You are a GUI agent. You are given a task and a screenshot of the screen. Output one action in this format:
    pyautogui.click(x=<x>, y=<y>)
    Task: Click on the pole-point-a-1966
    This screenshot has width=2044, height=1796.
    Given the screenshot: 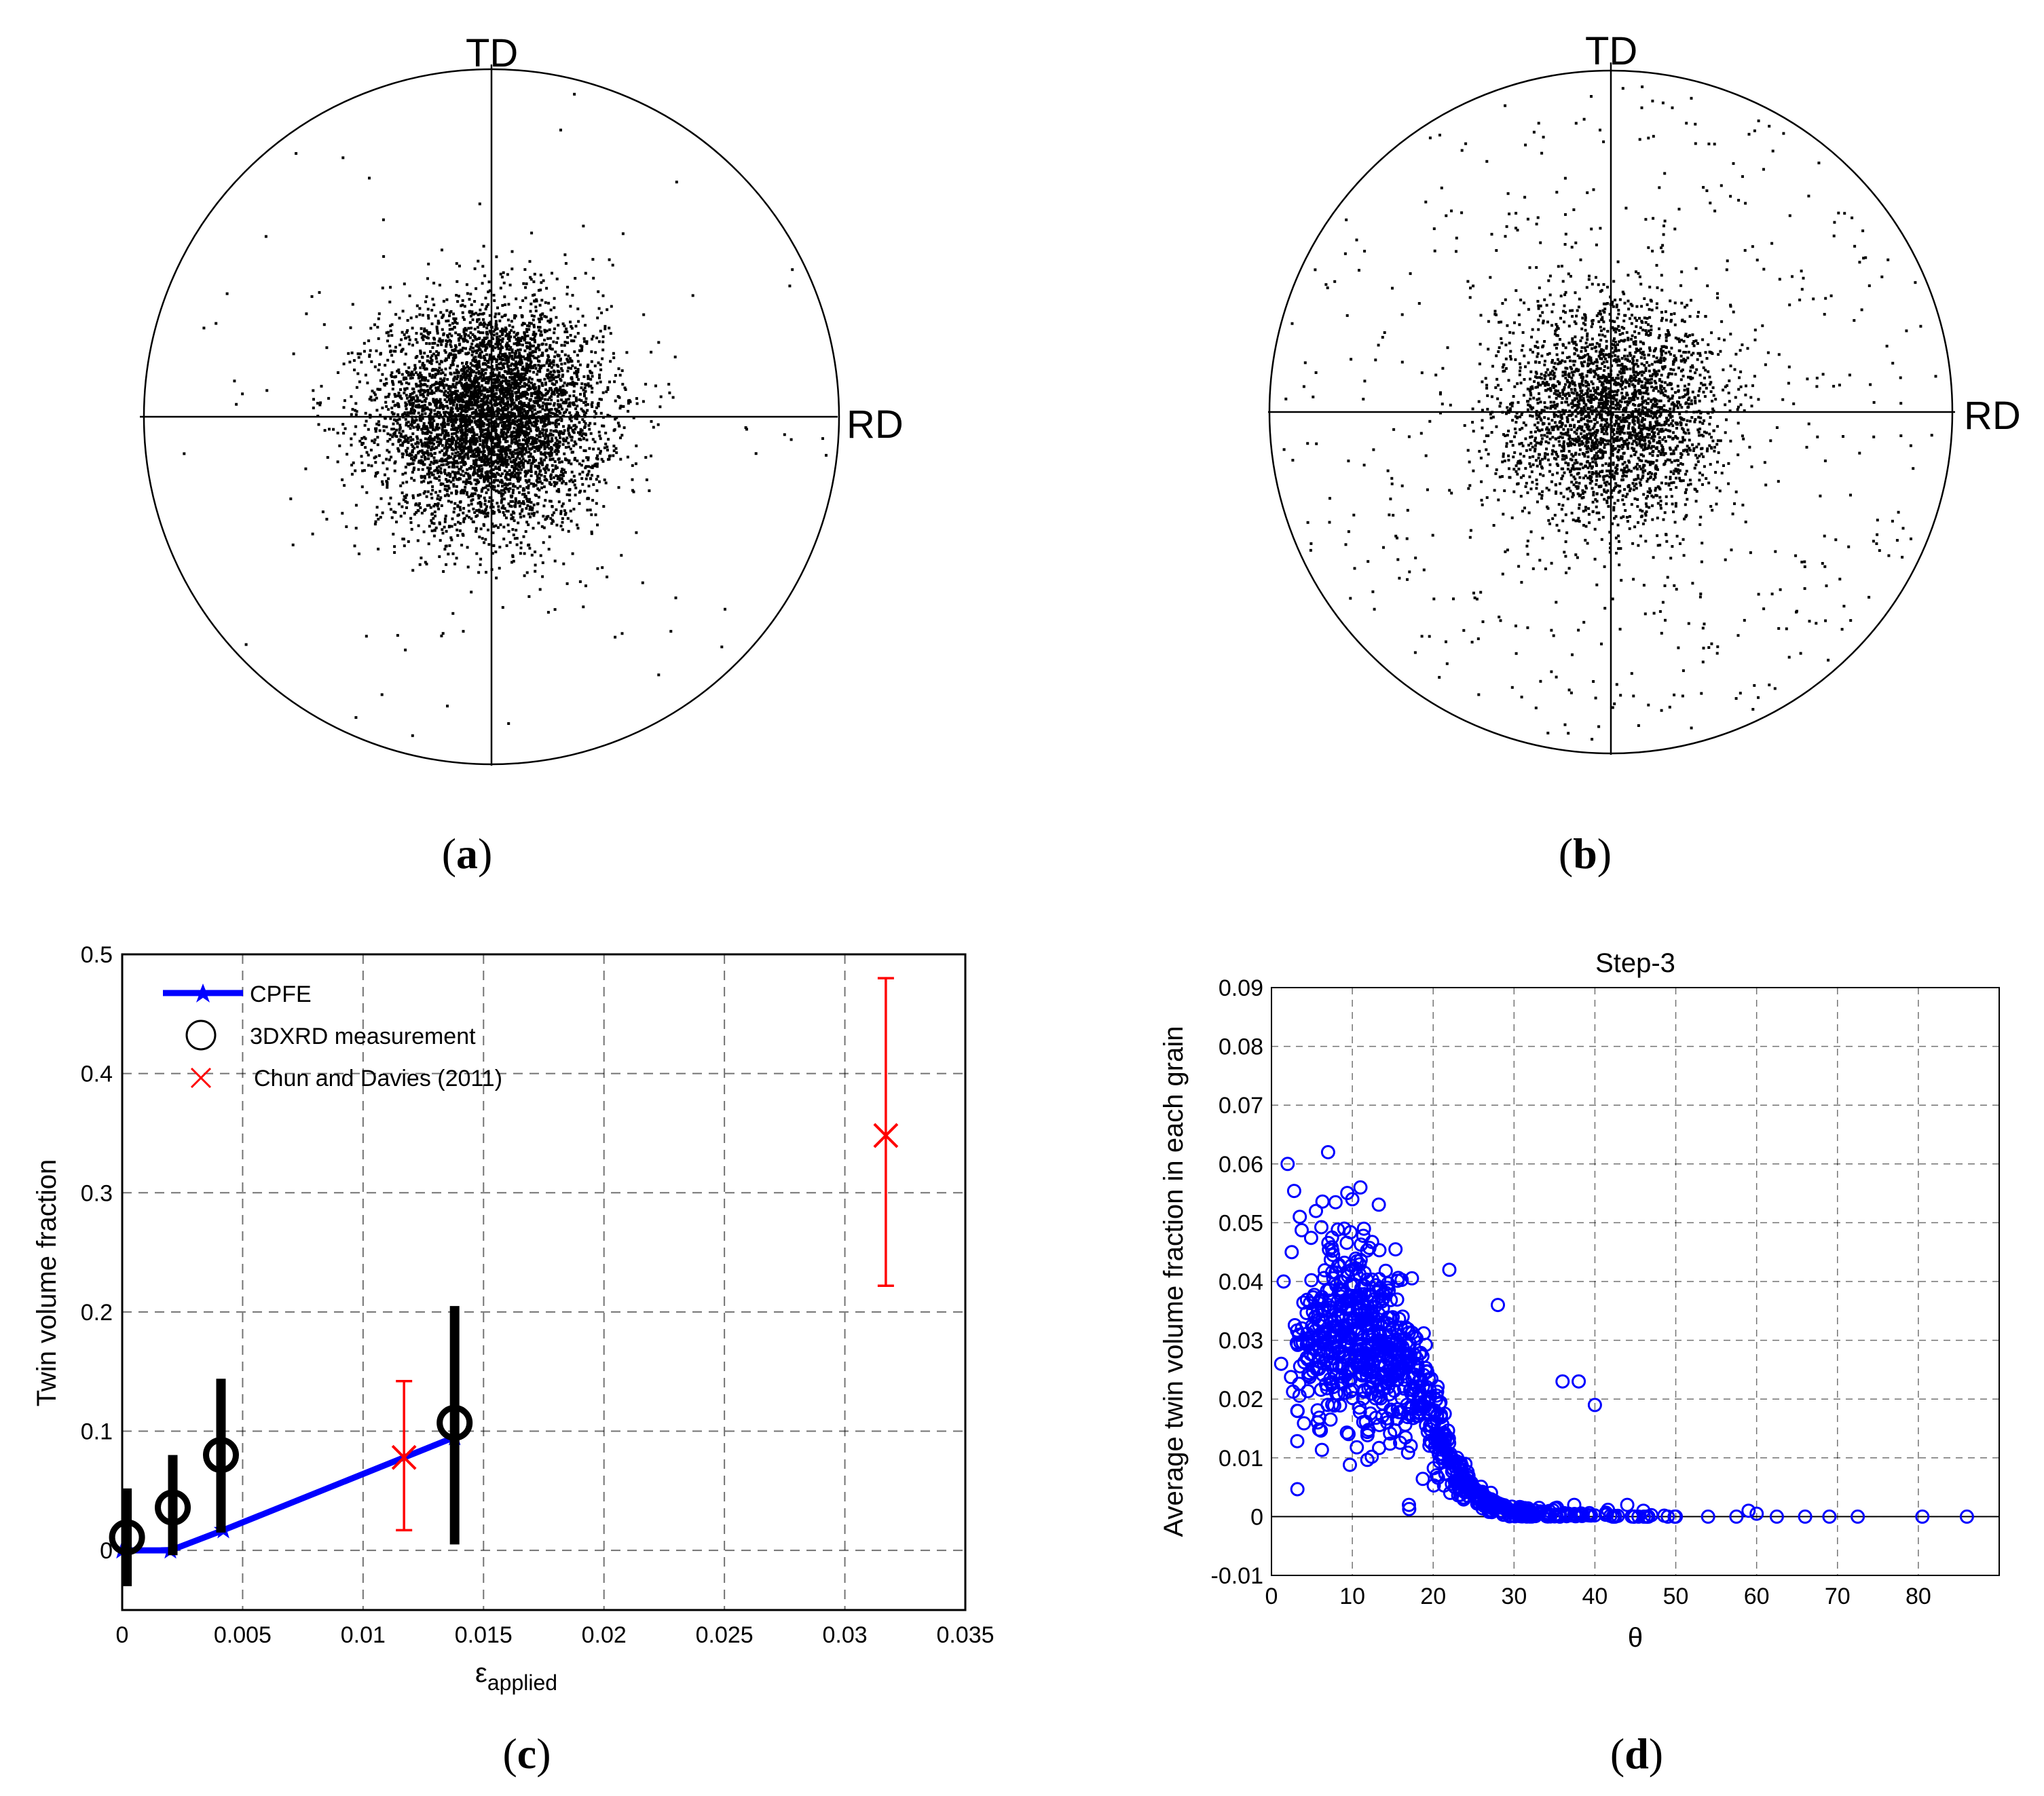 What is the action you would take?
    pyautogui.click(x=444, y=388)
    